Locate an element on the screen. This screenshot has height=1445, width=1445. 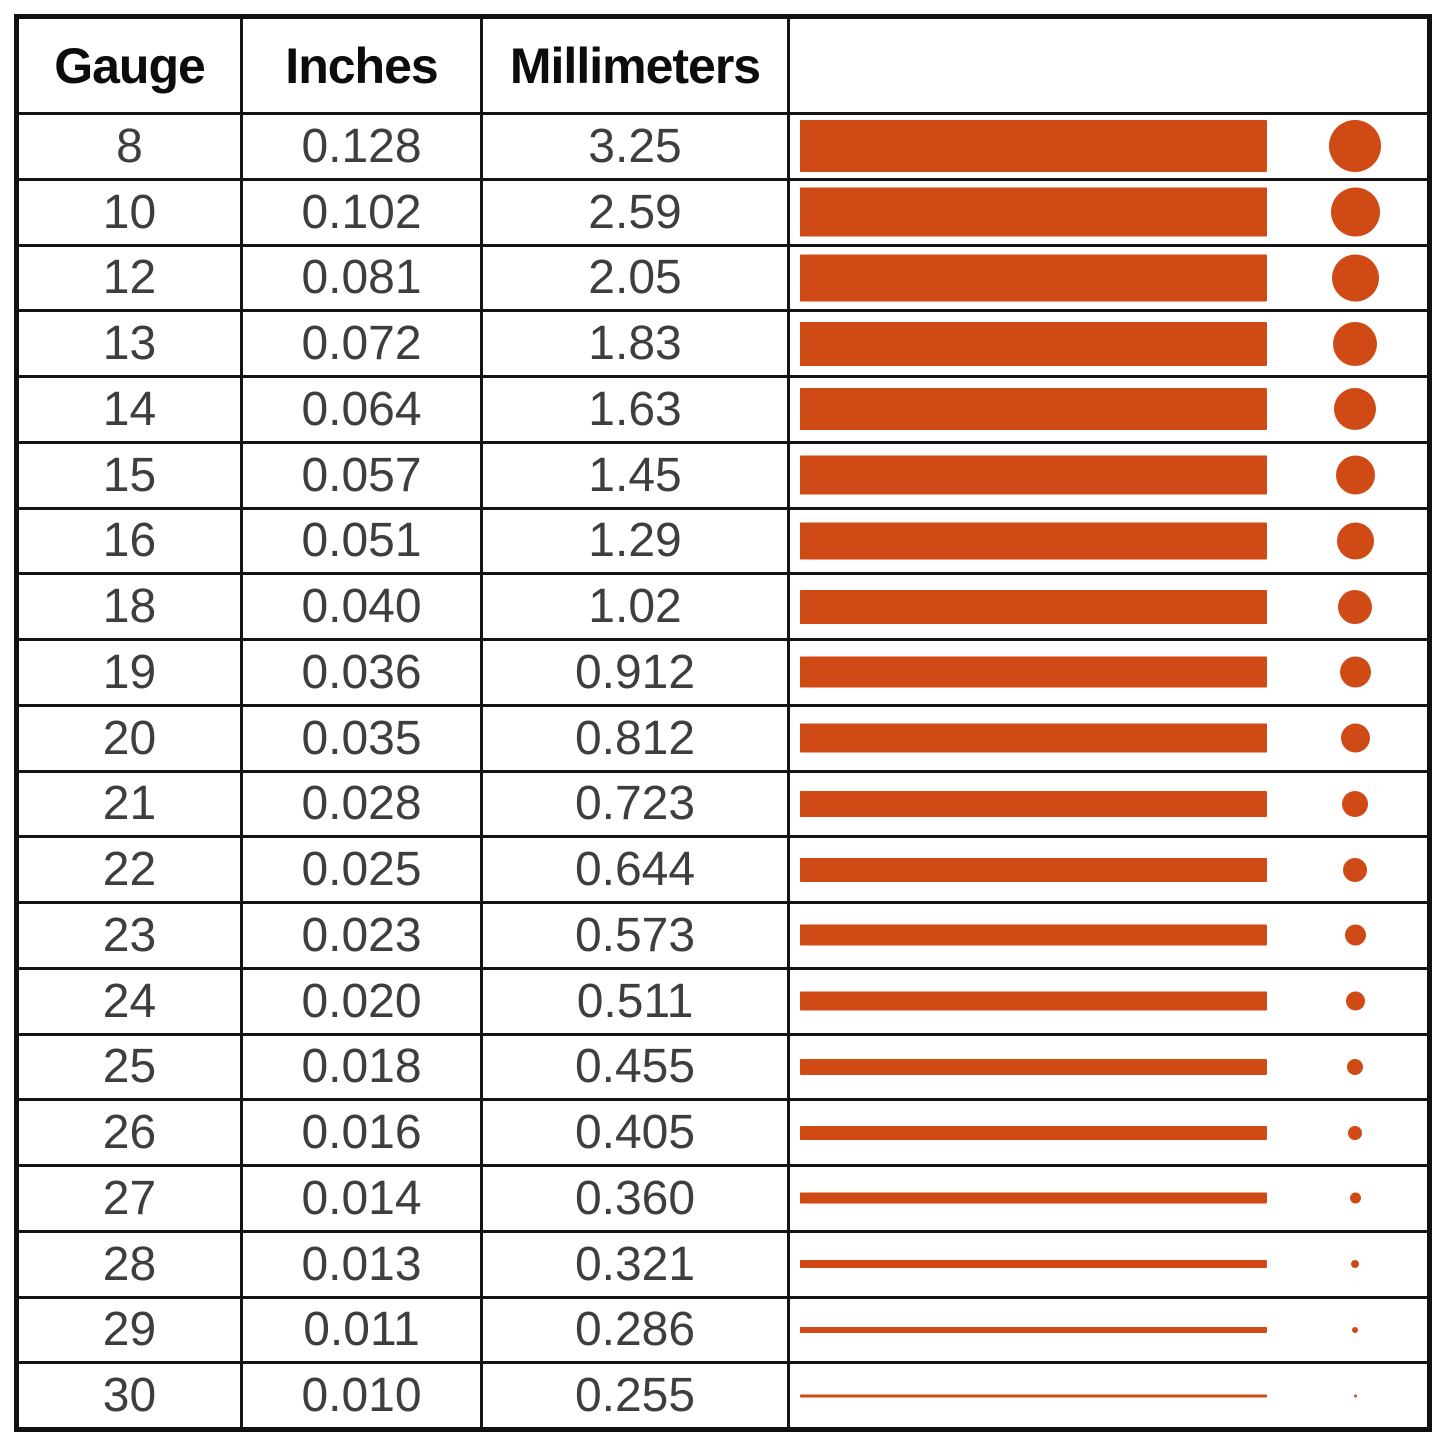
inches-value: 0.051 is located at coordinates (361, 541).